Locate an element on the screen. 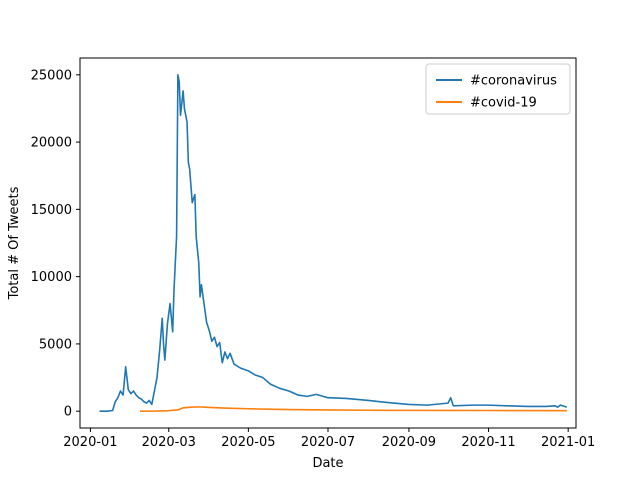  x-axis-label: Date is located at coordinates (327, 463).